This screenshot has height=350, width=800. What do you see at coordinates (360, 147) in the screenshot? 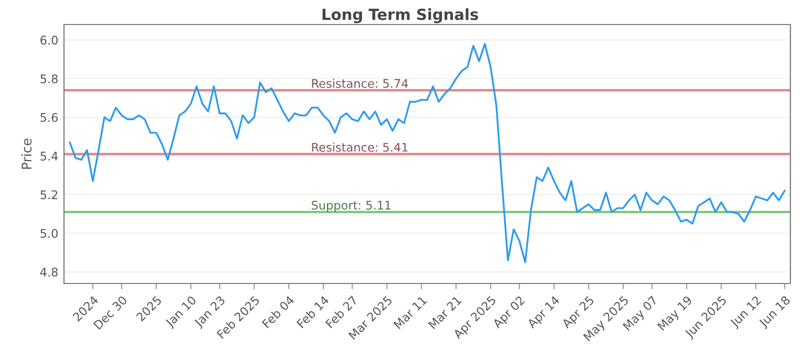
I see `ref-line-label: Resistance: 5.41` at bounding box center [360, 147].